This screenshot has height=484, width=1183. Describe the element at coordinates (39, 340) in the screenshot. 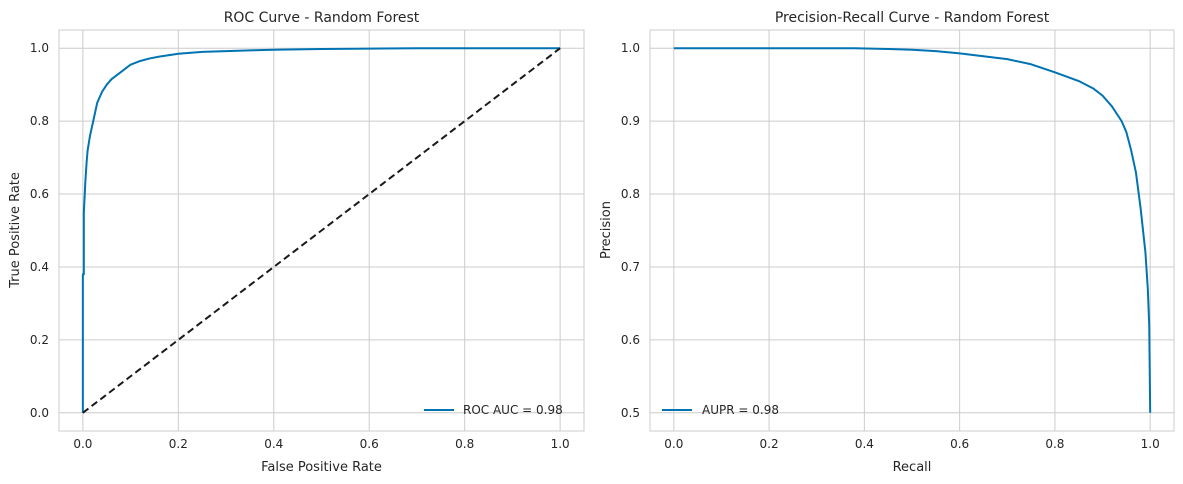

I see `roc-y-tick-label: 0.2` at that location.